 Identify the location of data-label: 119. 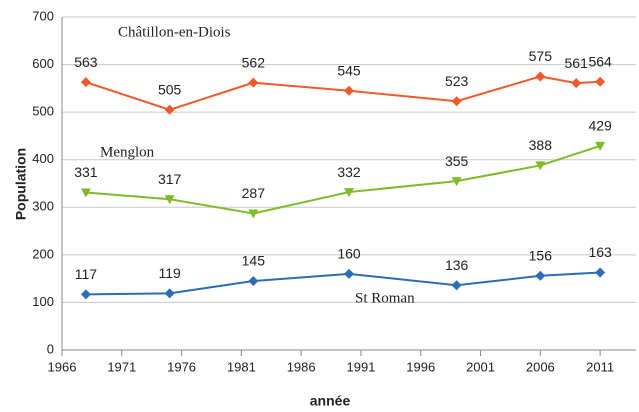
(169, 273).